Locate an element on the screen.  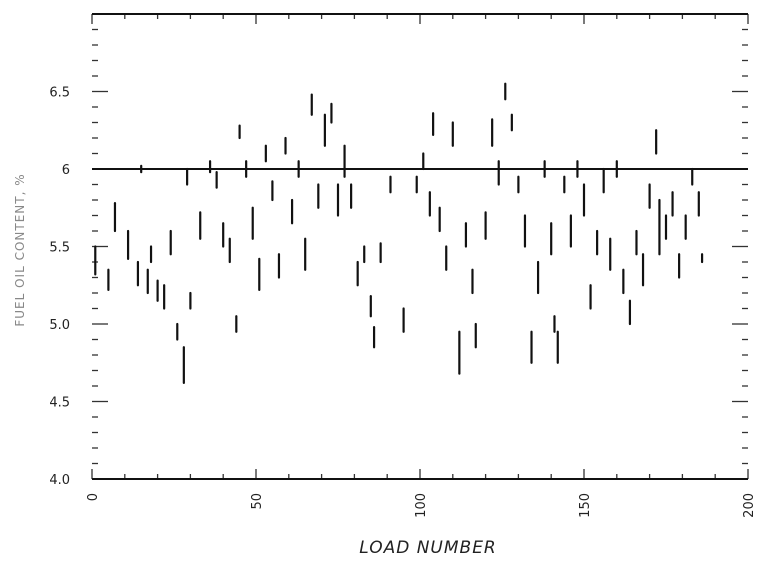
y-tick-label: 5.0 is located at coordinates (59, 325).